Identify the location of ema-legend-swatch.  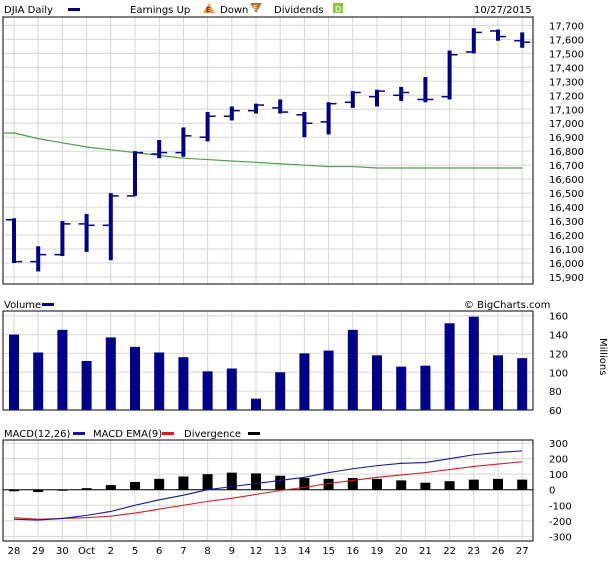
(168, 433).